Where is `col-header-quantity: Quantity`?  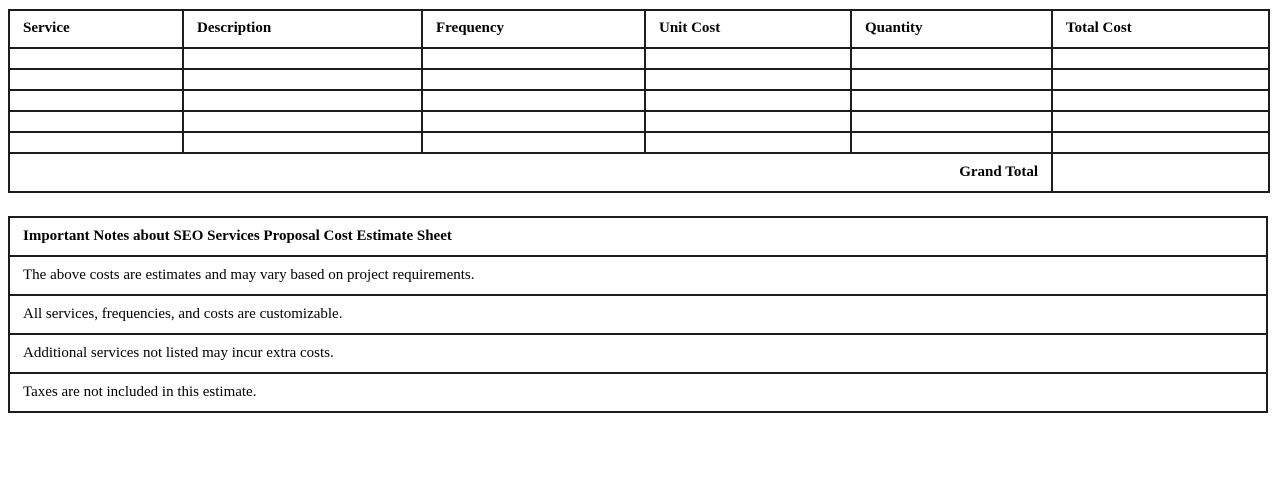 col-header-quantity: Quantity is located at coordinates (951, 29).